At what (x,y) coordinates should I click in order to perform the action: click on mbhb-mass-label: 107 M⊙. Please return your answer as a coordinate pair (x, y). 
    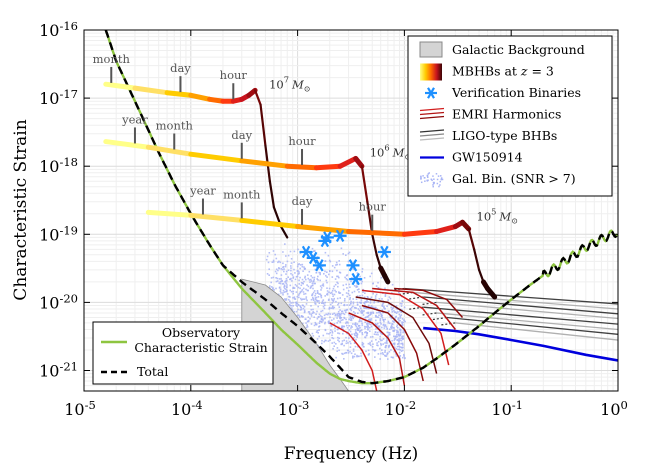
    Looking at the image, I should click on (289, 83).